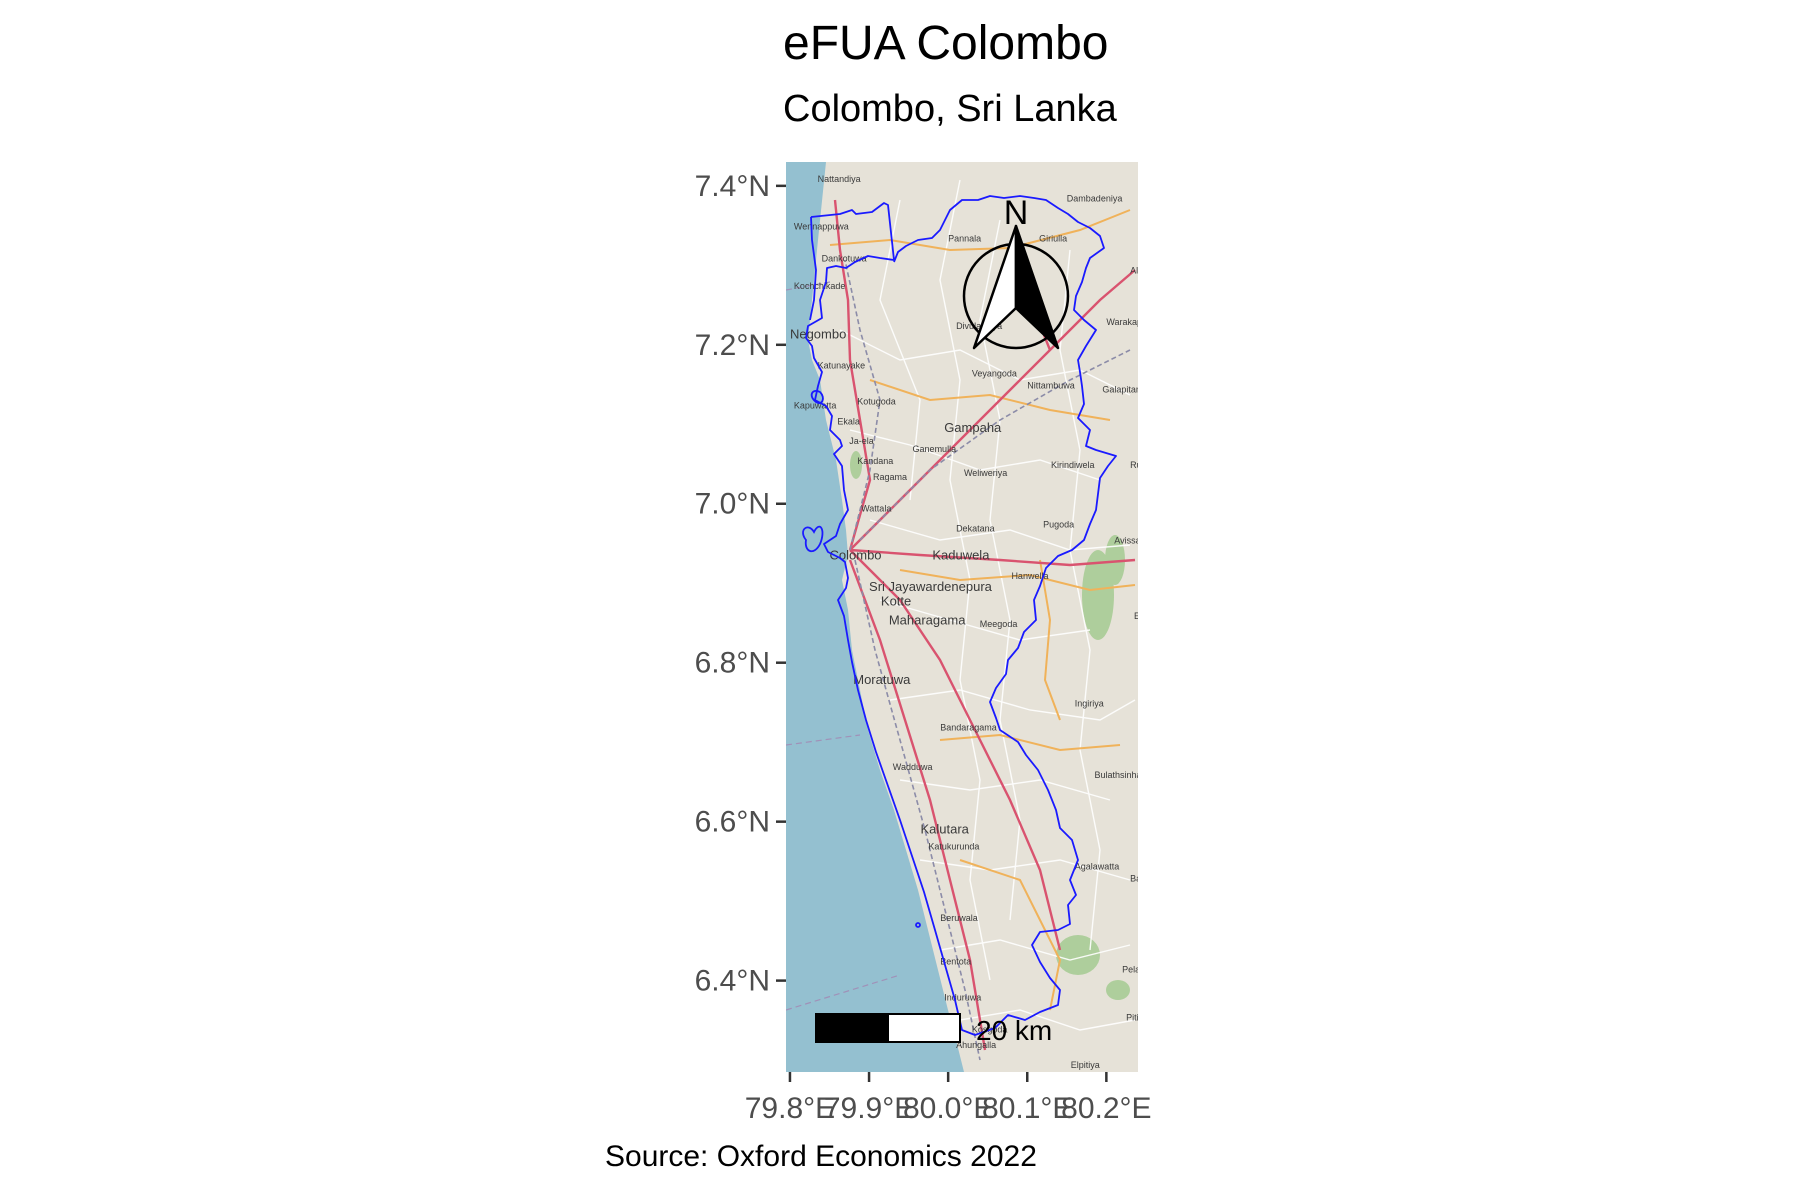 This screenshot has width=1800, height=1200. What do you see at coordinates (848, 421) in the screenshot?
I see `place-label: Ekala` at bounding box center [848, 421].